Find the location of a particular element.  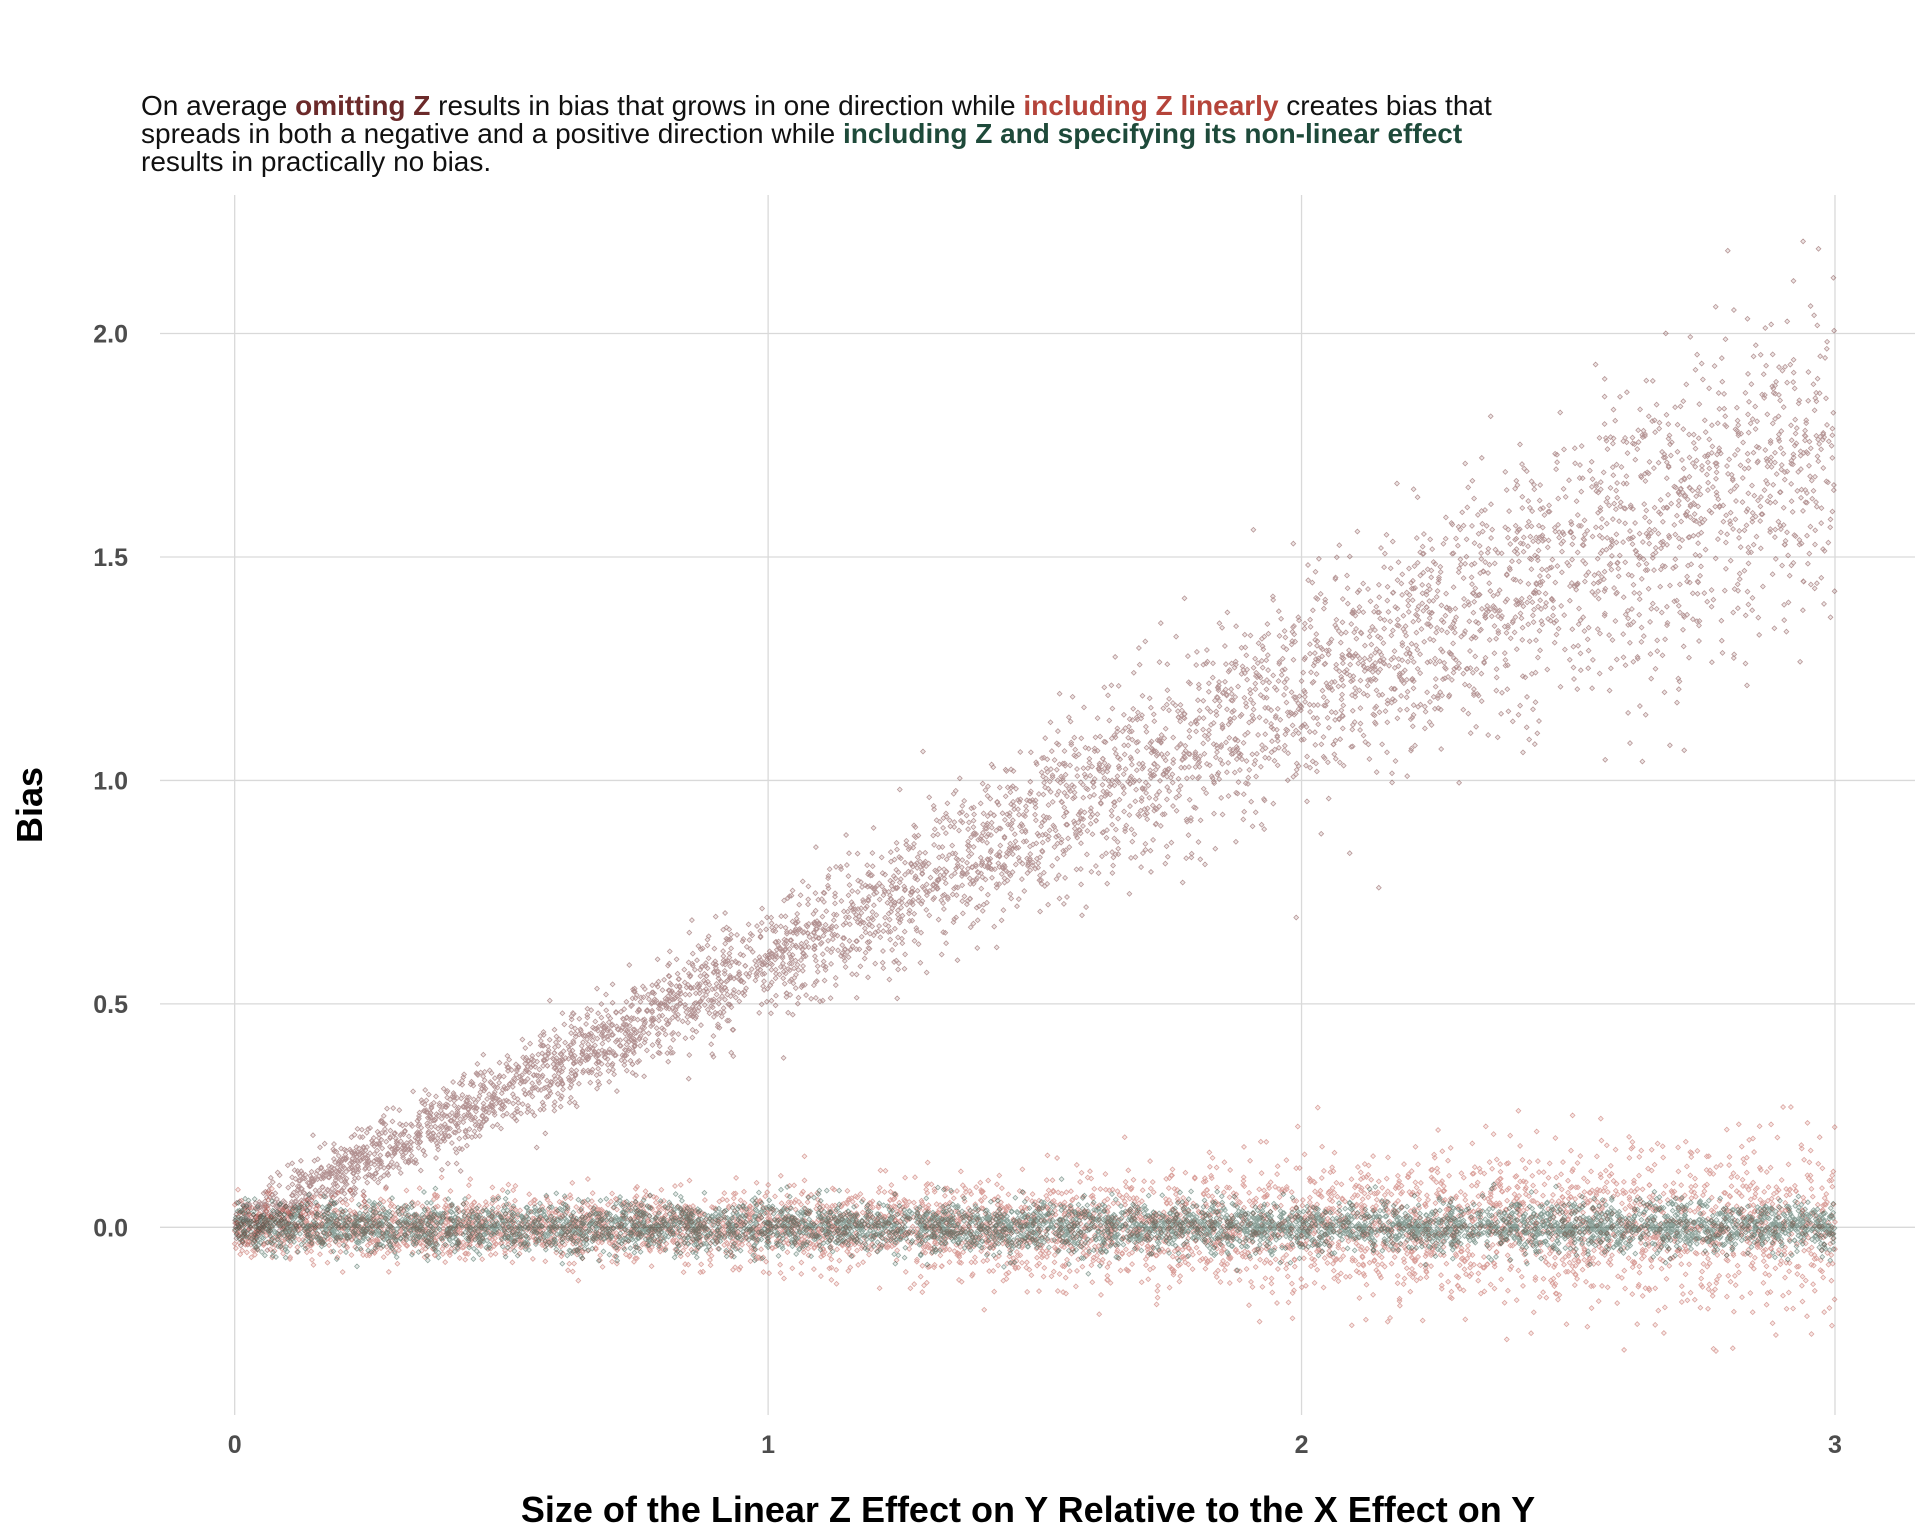

y-tick-label: 0.0 is located at coordinates (110, 1228).